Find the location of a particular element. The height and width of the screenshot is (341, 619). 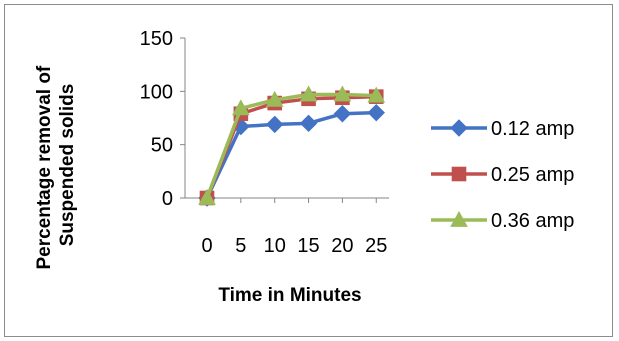

legend-item: 0.25 amp is located at coordinates (502, 175).